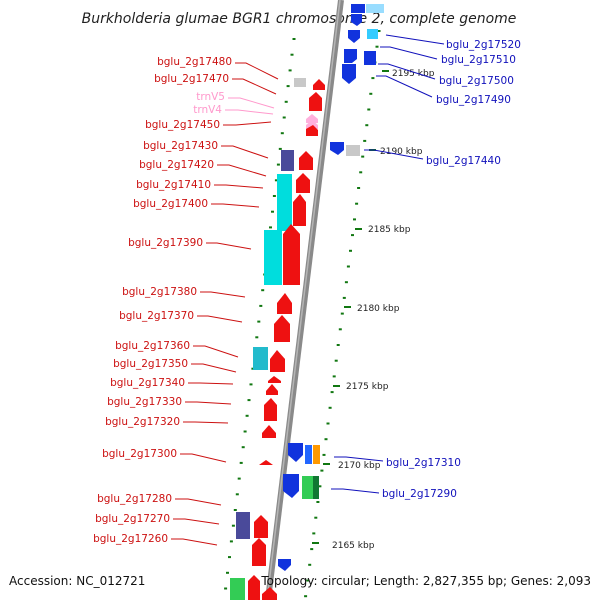 This screenshot has height=600, width=600. I want to click on gene-label: bglu_2g17400, so click(170, 204).